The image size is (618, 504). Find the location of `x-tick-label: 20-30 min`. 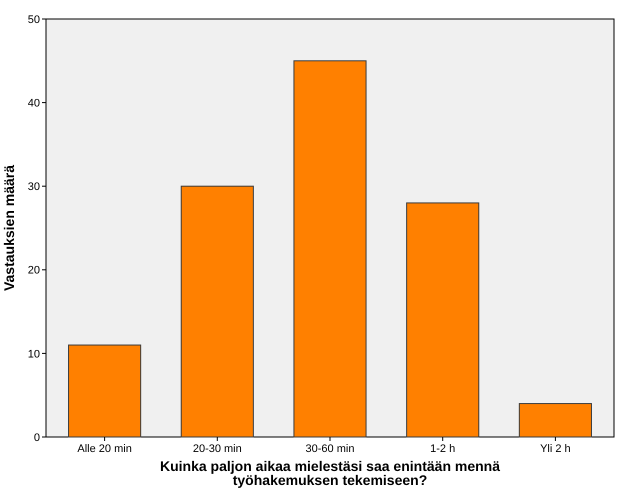

x-tick-label: 20-30 min is located at coordinates (217, 449).